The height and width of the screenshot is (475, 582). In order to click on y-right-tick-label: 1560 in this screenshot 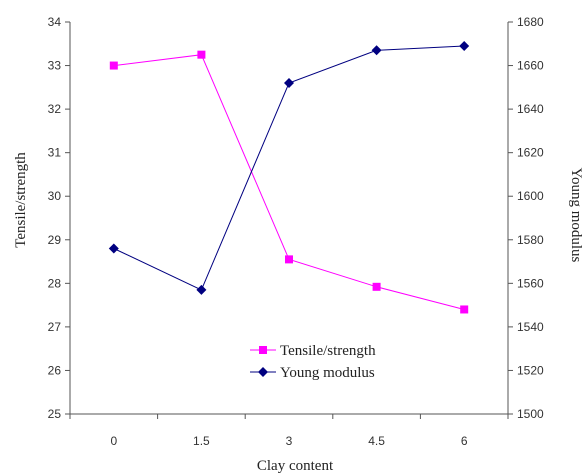, I will do `click(530, 283)`.